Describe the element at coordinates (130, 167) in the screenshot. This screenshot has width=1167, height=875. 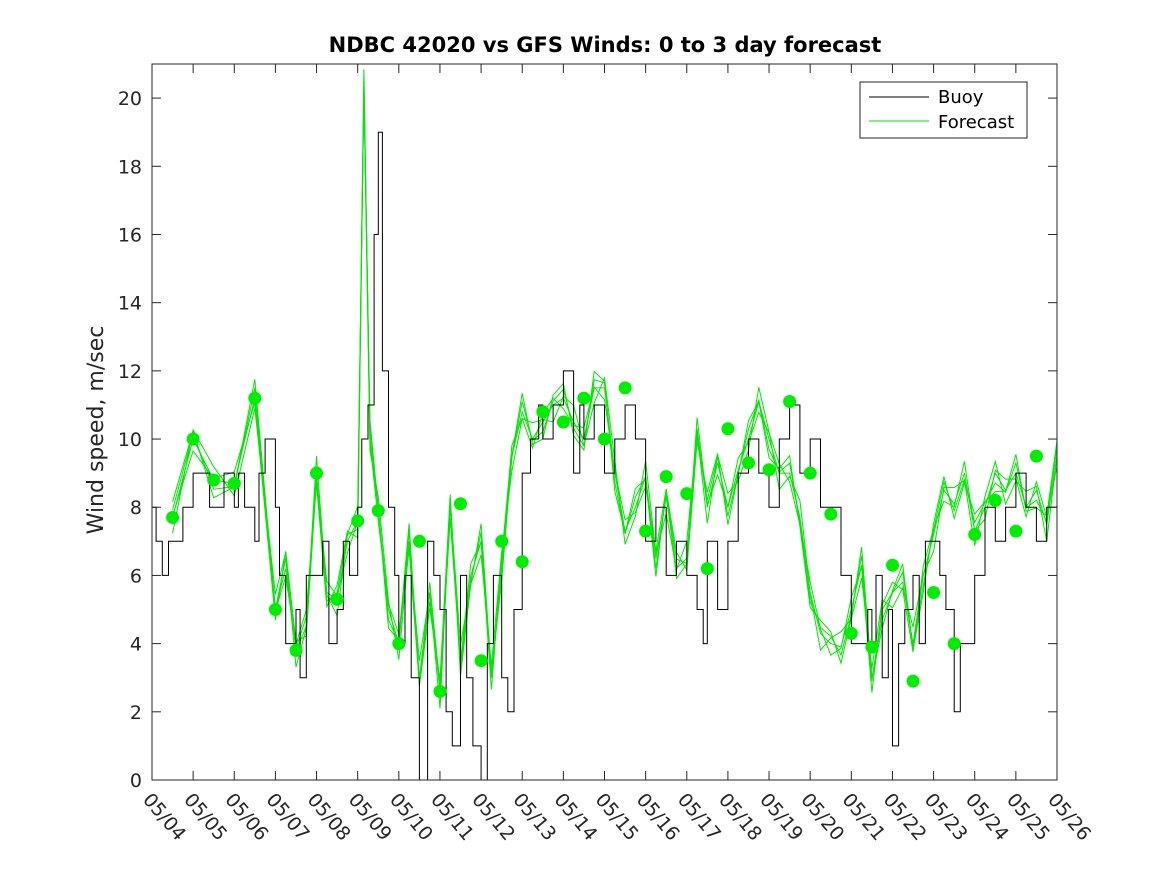
I see `y-tick-label: 18` at that location.